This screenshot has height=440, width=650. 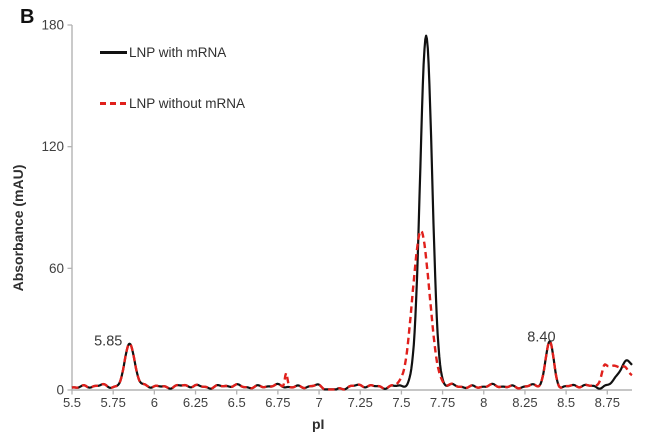 What do you see at coordinates (401, 402) in the screenshot?
I see `x-tick-label: 7.5` at bounding box center [401, 402].